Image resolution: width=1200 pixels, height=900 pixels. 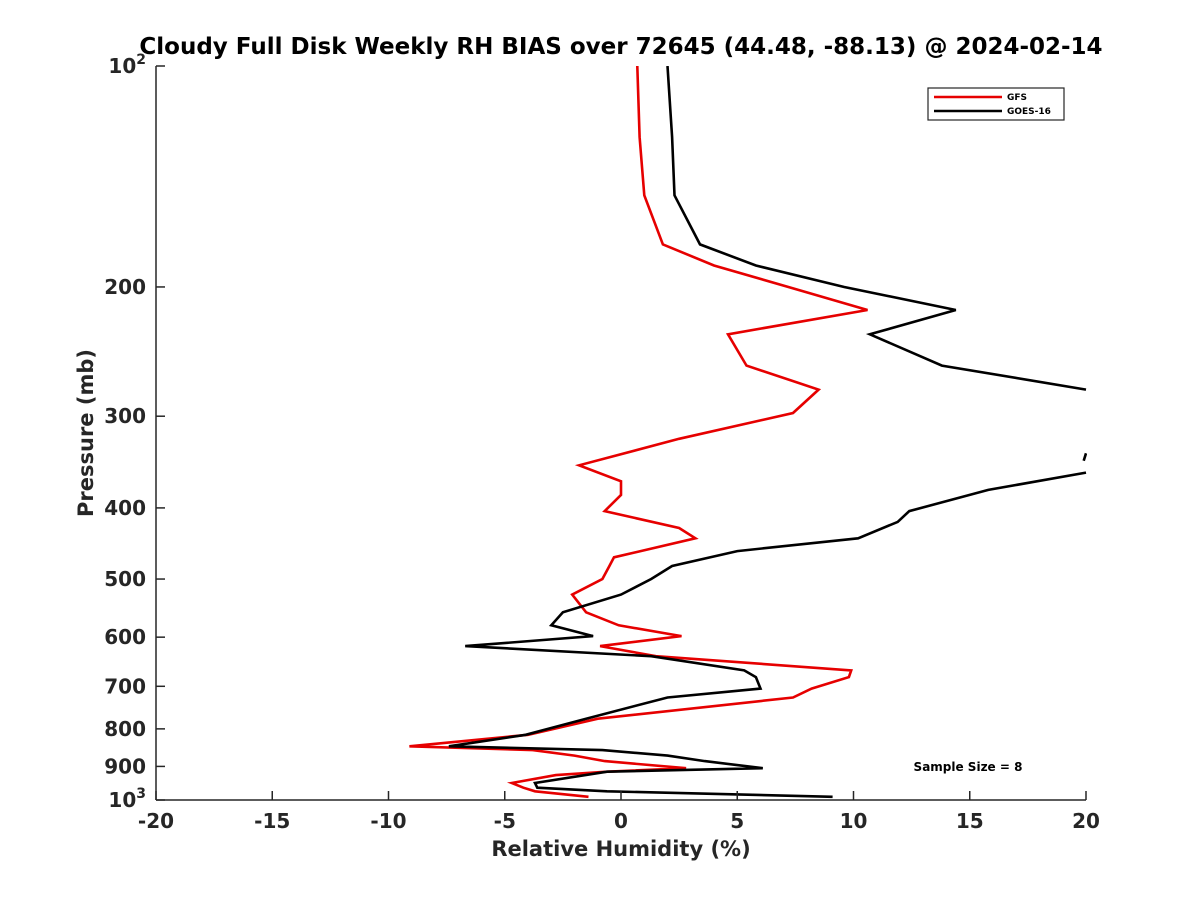 I want to click on legend-box, so click(x=996, y=104).